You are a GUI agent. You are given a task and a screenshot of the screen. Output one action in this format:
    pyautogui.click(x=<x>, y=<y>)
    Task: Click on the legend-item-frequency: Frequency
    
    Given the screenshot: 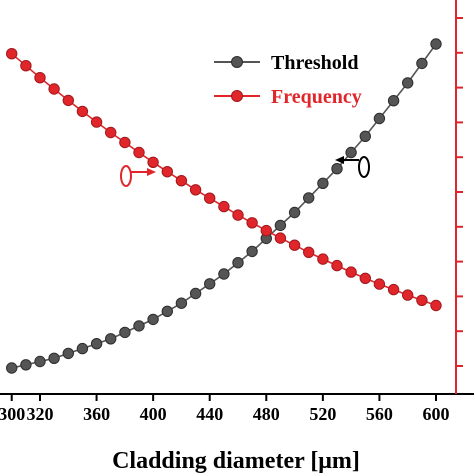 What is the action you would take?
    pyautogui.click(x=288, y=97)
    